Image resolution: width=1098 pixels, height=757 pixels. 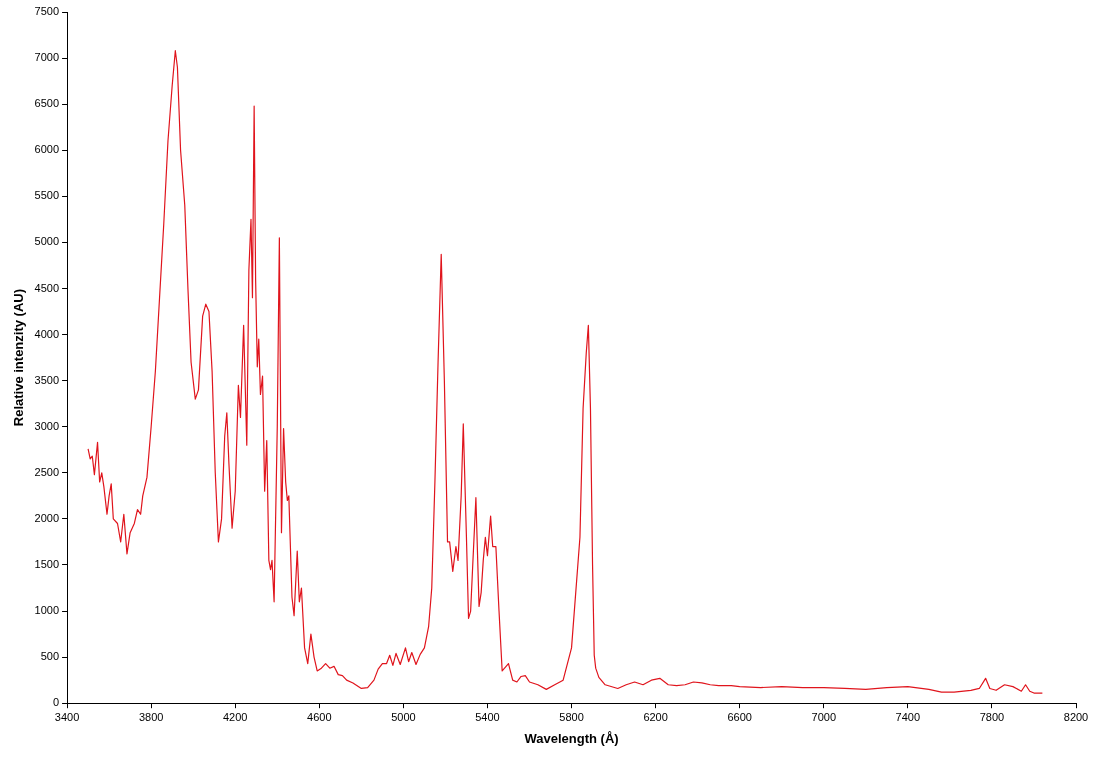 I want to click on x-tick-label: 4600, so click(x=319, y=716).